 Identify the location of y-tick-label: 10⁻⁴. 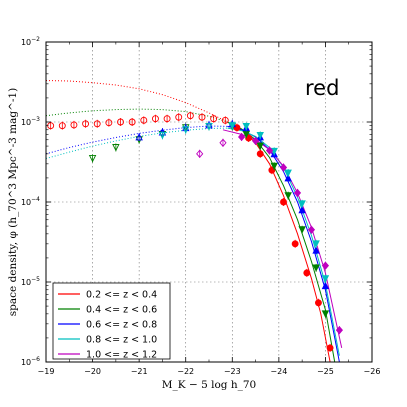
(30, 201).